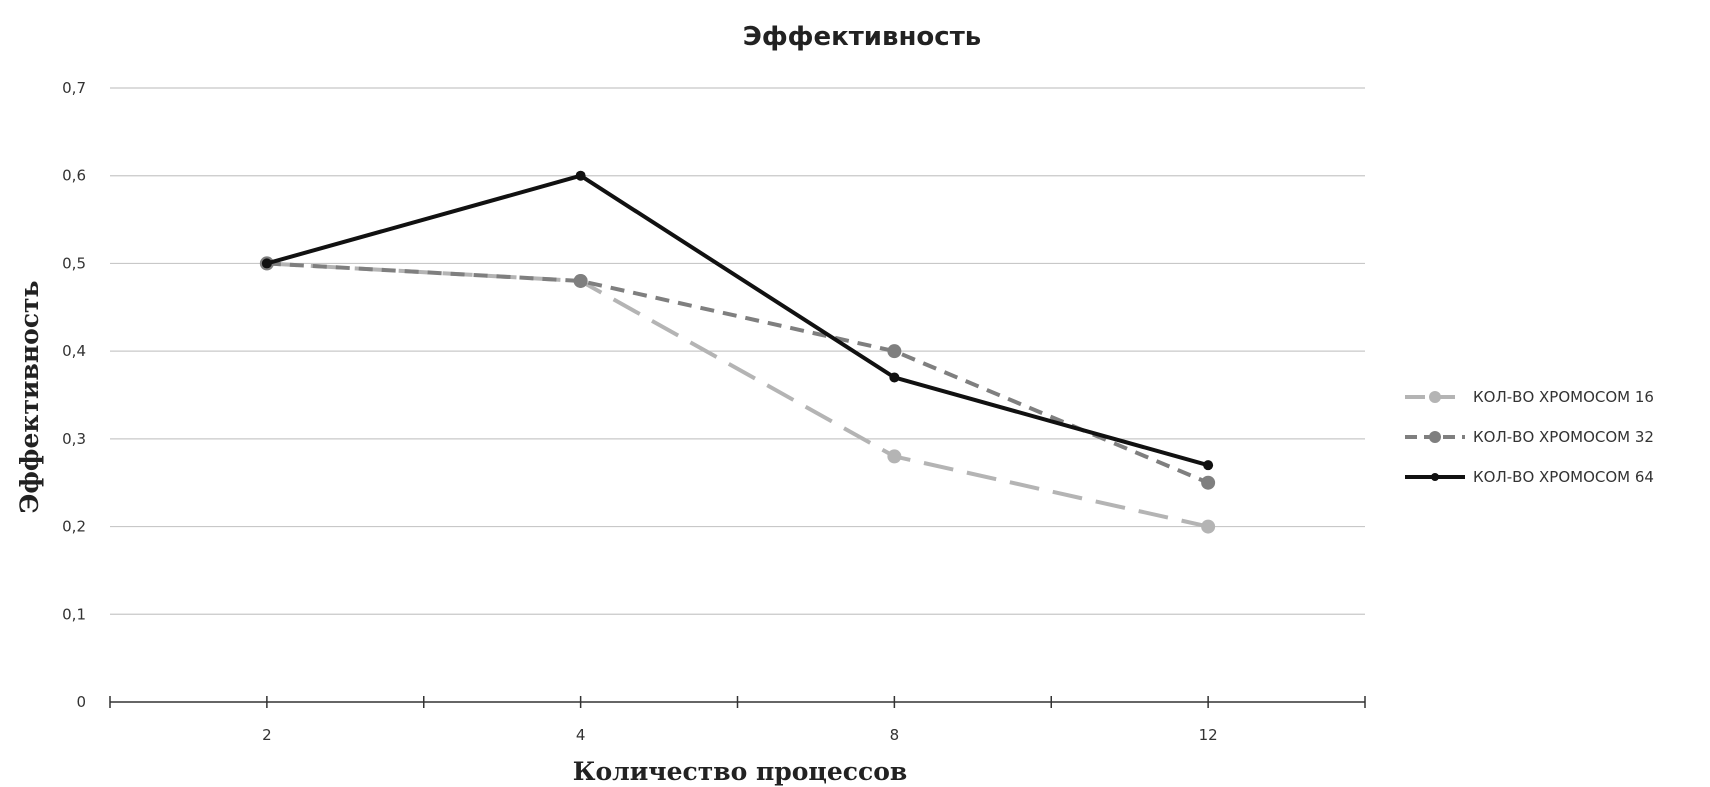  Describe the element at coordinates (1208, 735) in the screenshot. I see `x-tick-label: 12` at that location.